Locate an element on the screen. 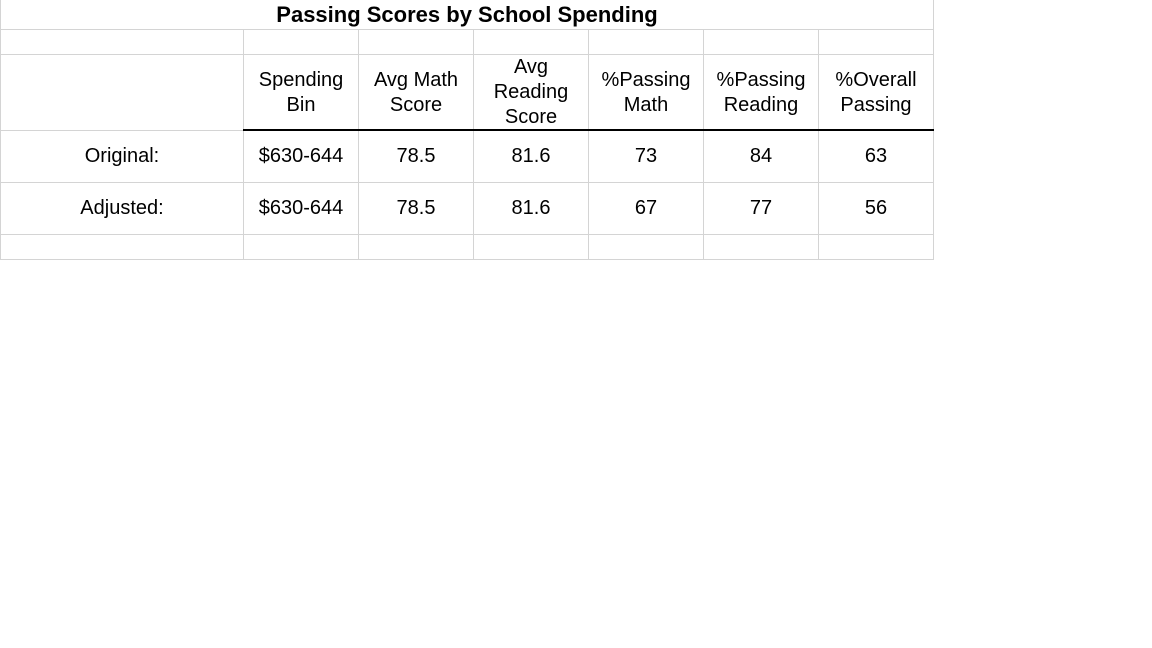 This screenshot has width=1152, height=648. header-overall-passing: %Overall Passing is located at coordinates (876, 93).